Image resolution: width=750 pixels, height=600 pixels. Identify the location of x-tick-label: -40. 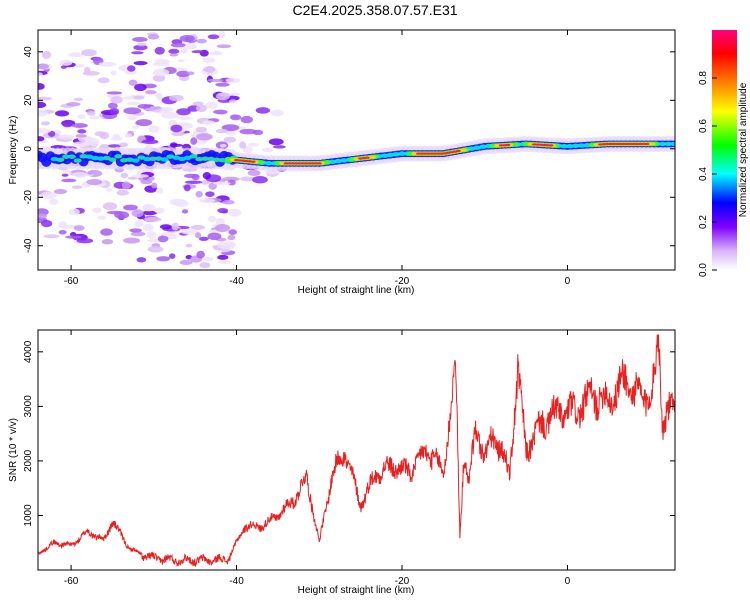
(236, 281).